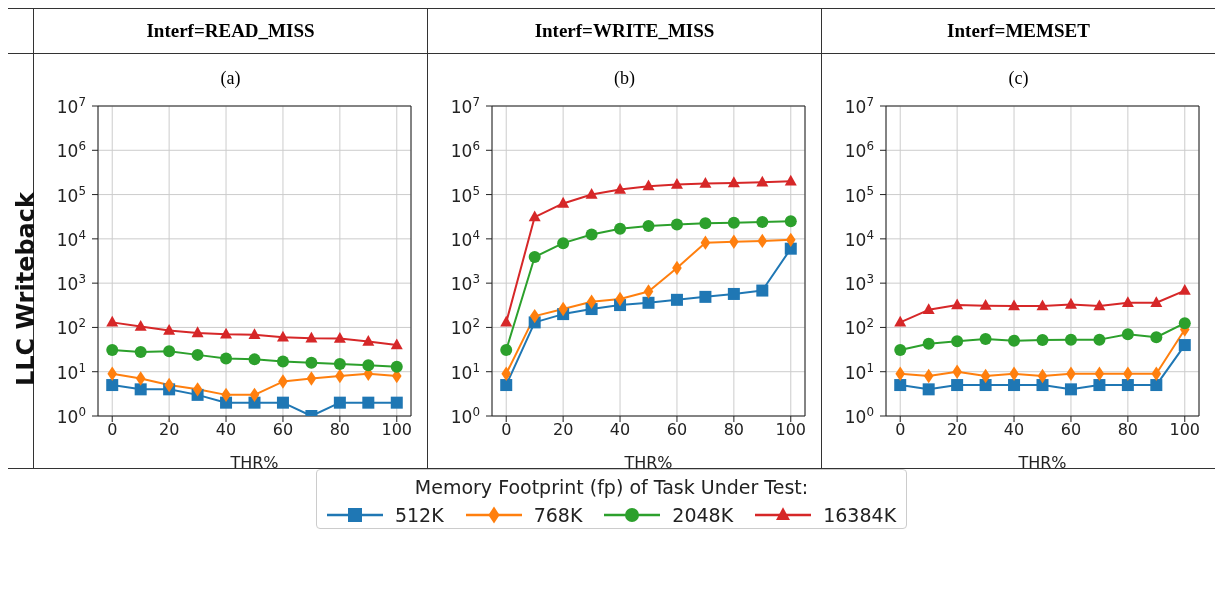 This screenshot has height=590, width=1223. What do you see at coordinates (1018, 79) in the screenshot?
I see `chart-subtitle: (c)` at bounding box center [1018, 79].